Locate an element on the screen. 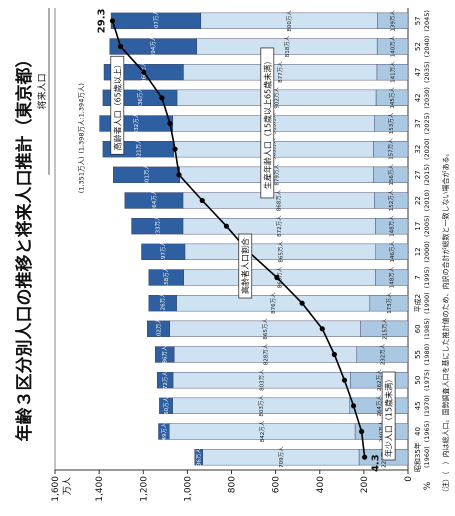 The height and width of the screenshot is (516, 455). bar-value-label: 828万人 is located at coordinates (265, 354).